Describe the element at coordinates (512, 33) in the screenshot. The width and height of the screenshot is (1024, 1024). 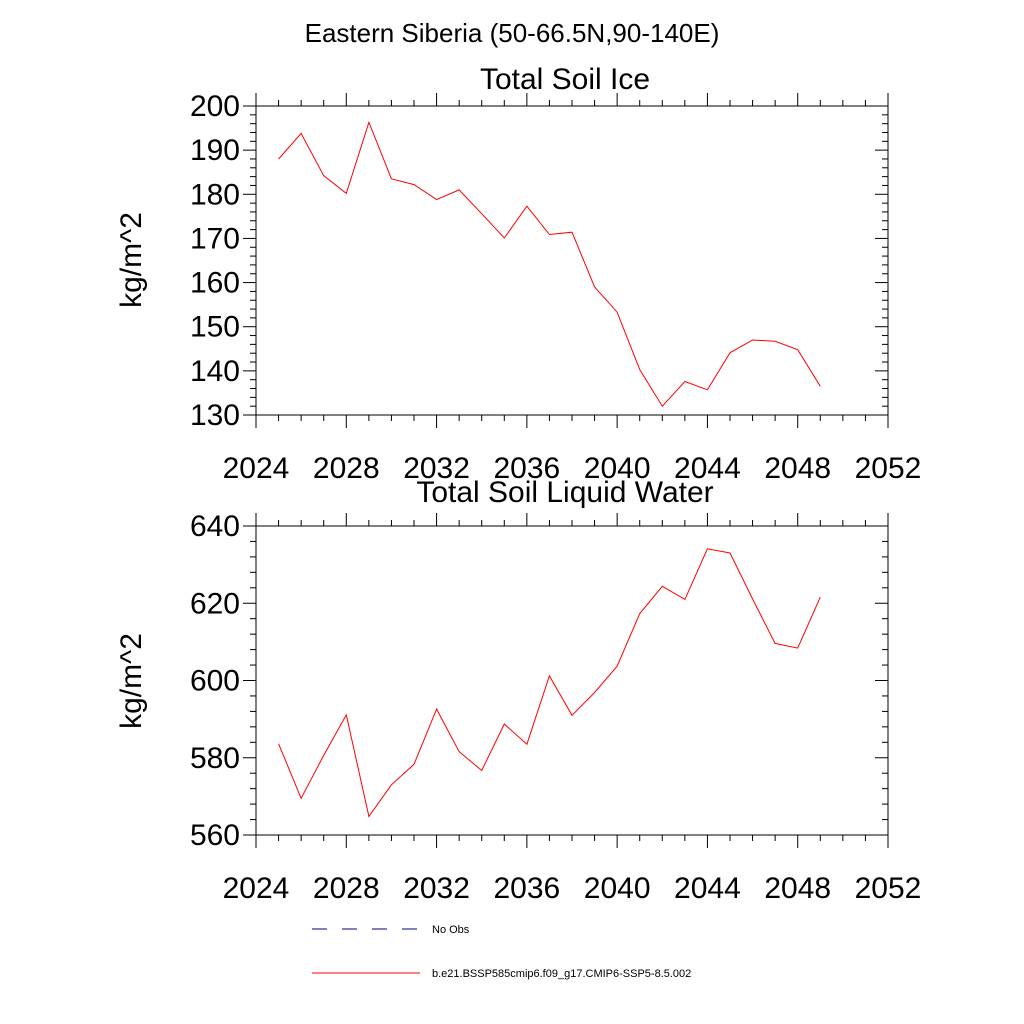
I see `page-title: Eastern Siberia (50-66.5N,90-140E)` at that location.